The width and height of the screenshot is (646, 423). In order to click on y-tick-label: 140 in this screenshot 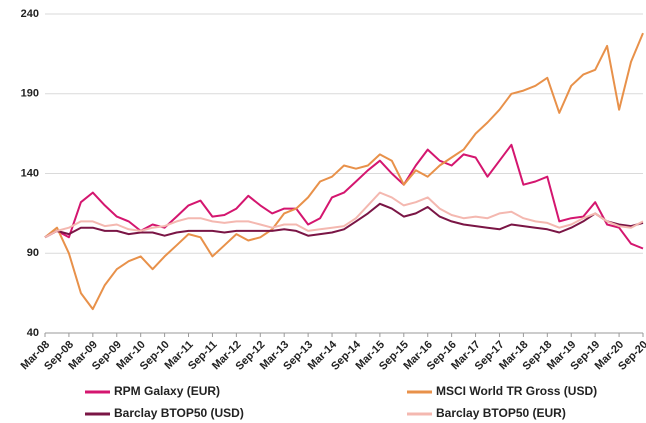, I will do `click(30, 173)`.